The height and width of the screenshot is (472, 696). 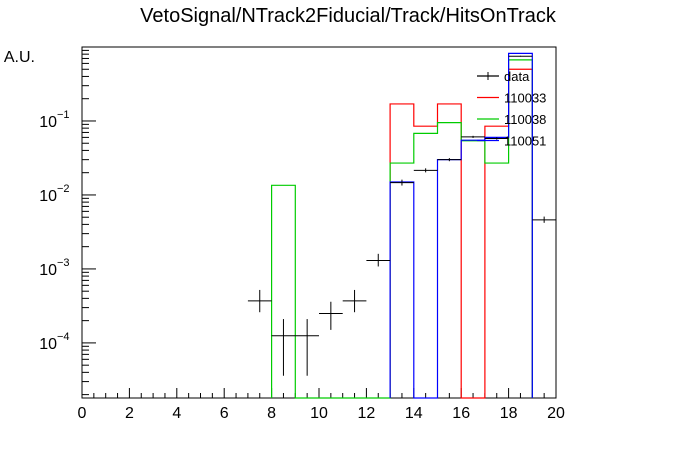 I want to click on x-tick-label: 2, so click(x=129, y=413).